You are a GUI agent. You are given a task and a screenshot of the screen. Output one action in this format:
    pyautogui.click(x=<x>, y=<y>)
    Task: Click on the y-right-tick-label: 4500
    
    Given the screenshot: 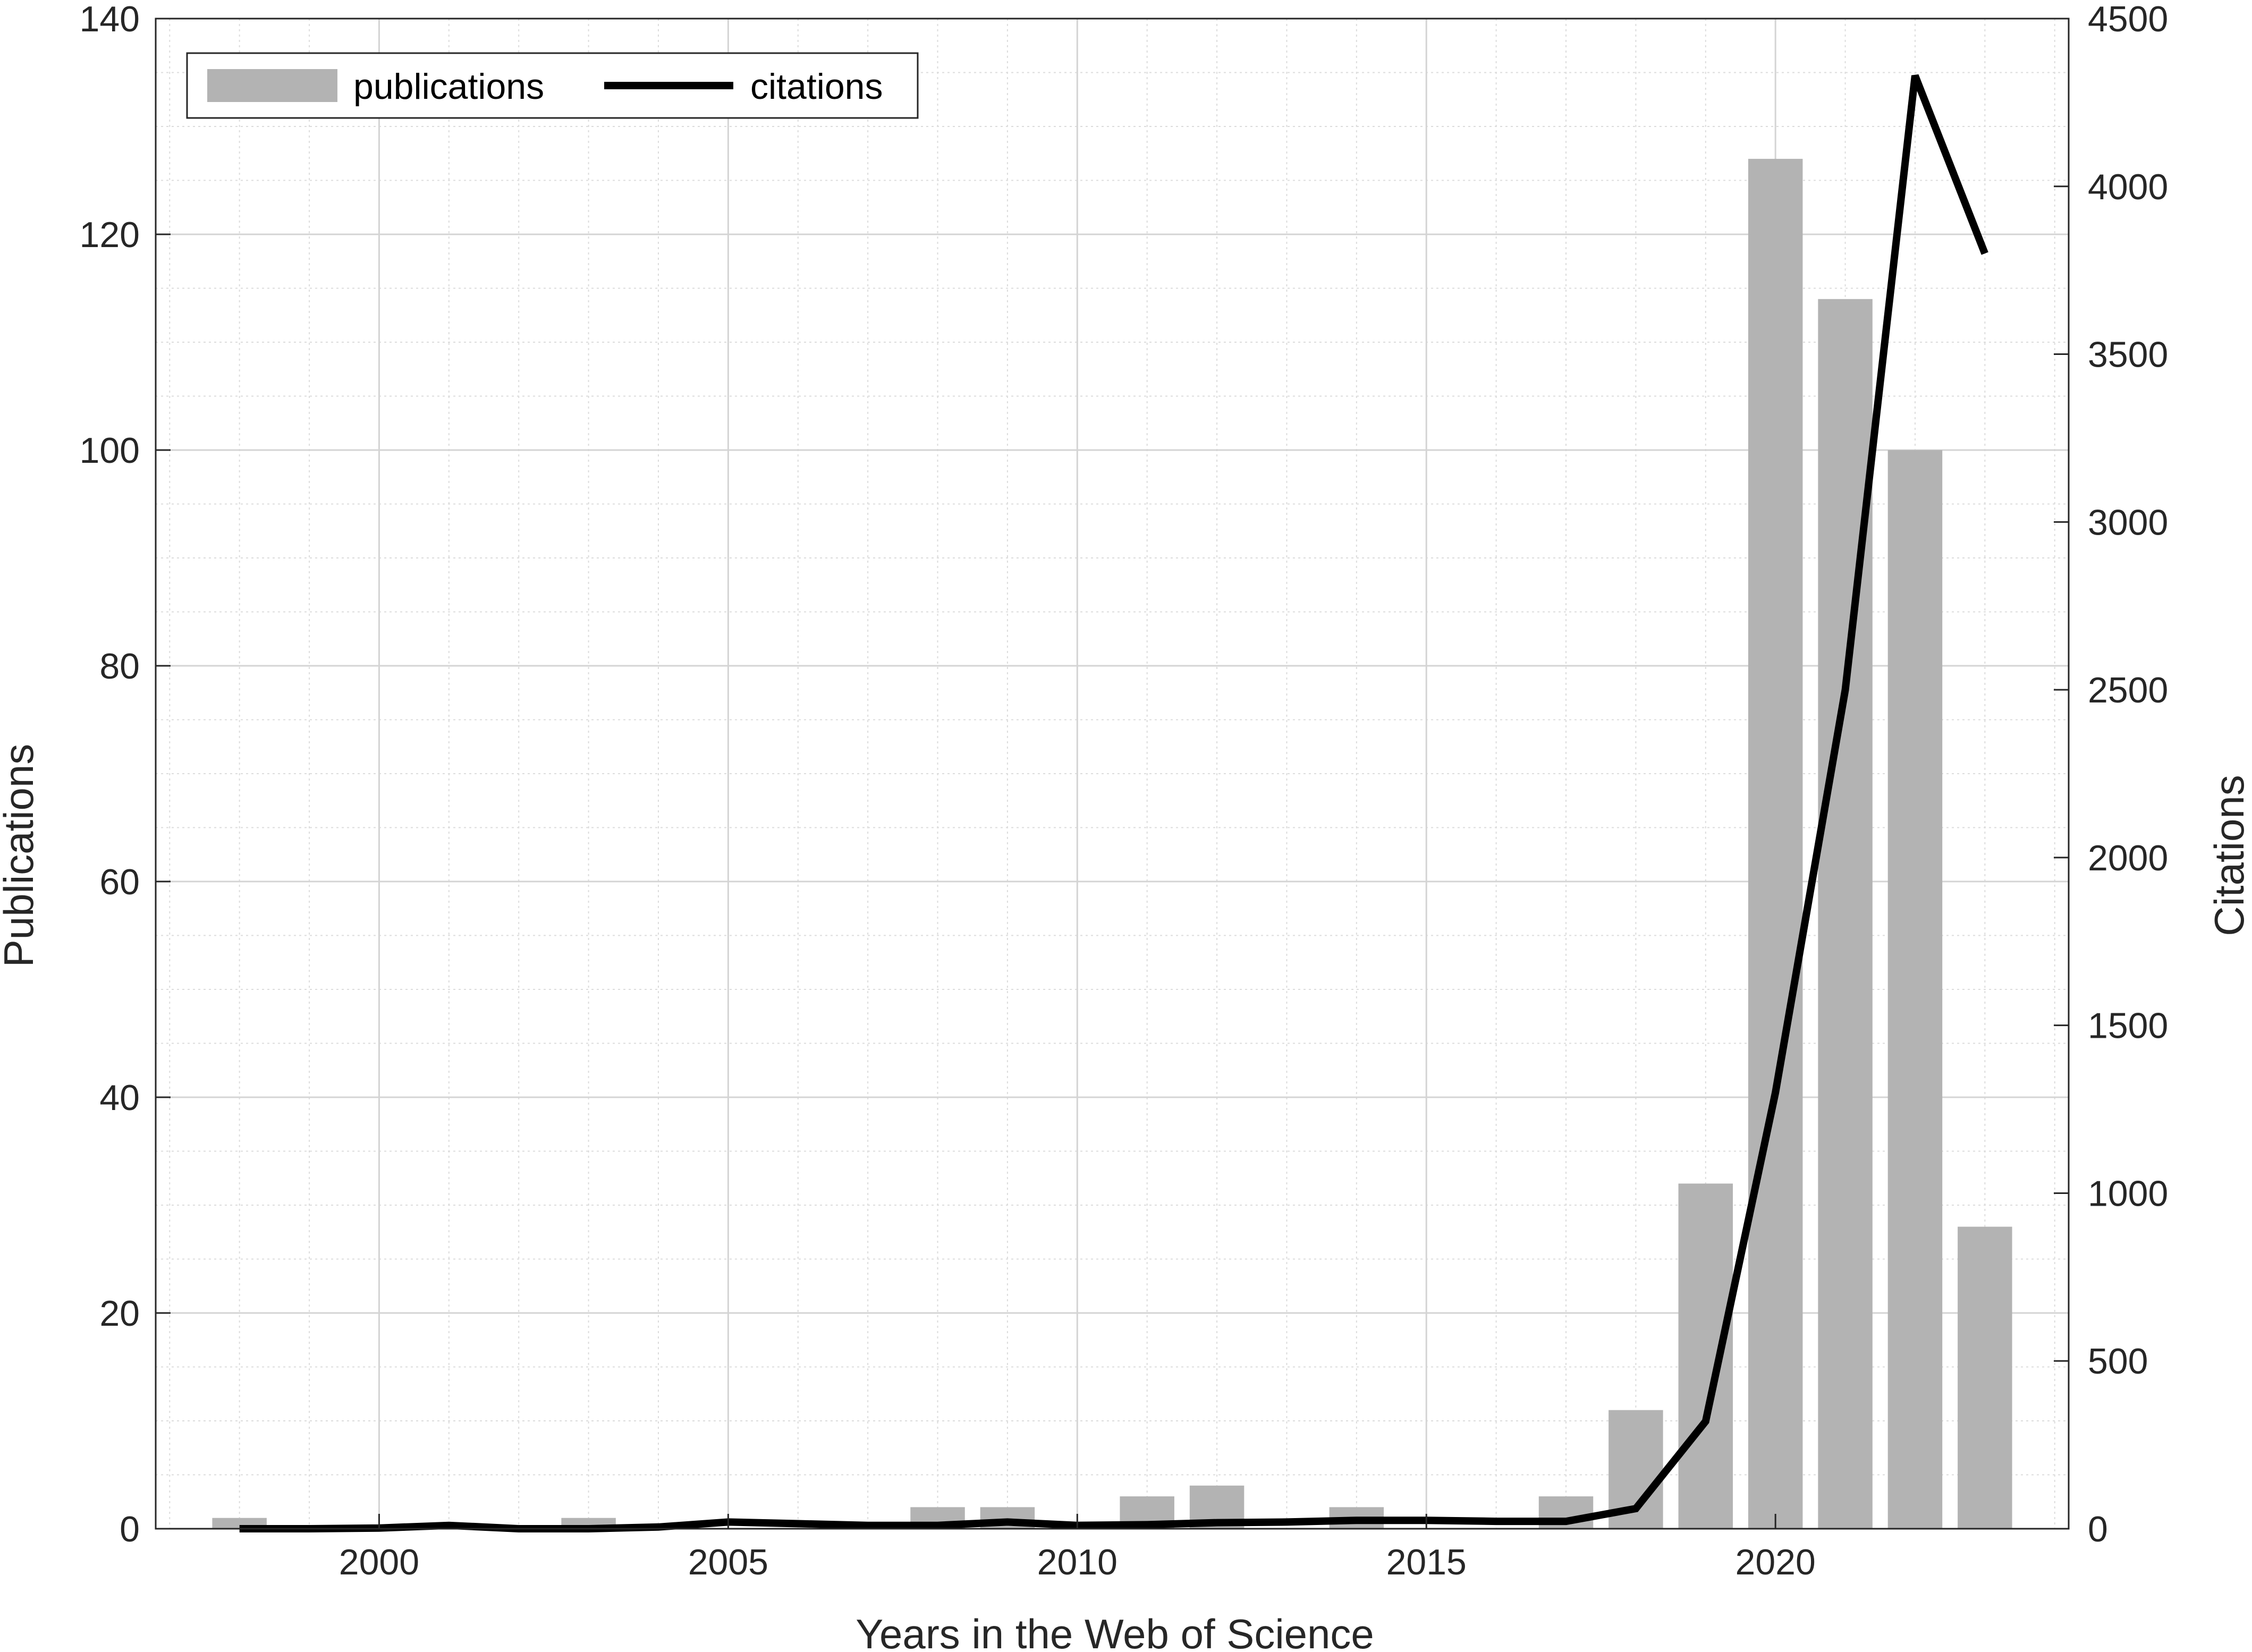 What is the action you would take?
    pyautogui.click(x=2128, y=19)
    